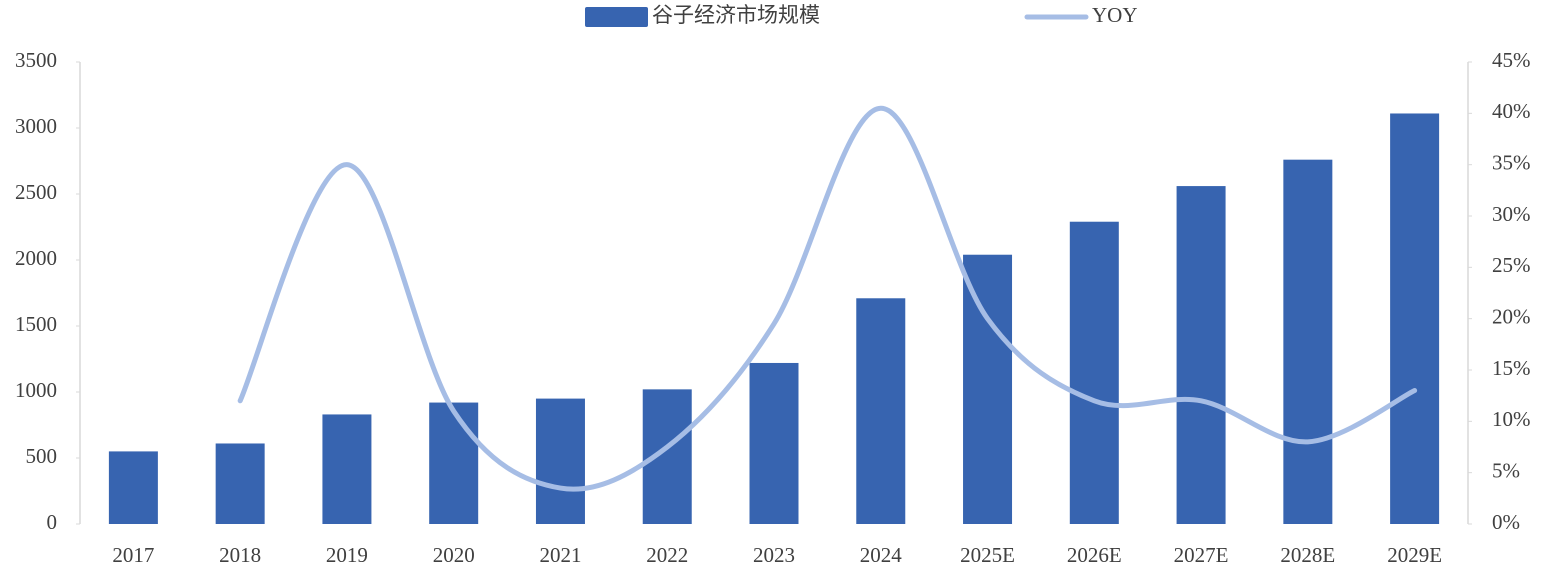  I want to click on x-tick-label: 2020, so click(454, 555).